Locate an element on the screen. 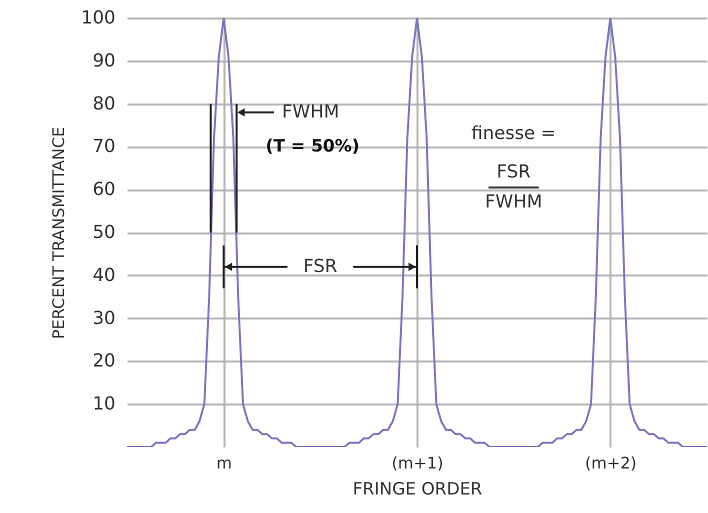 This screenshot has height=513, width=708. annotation: finesse = is located at coordinates (513, 133).